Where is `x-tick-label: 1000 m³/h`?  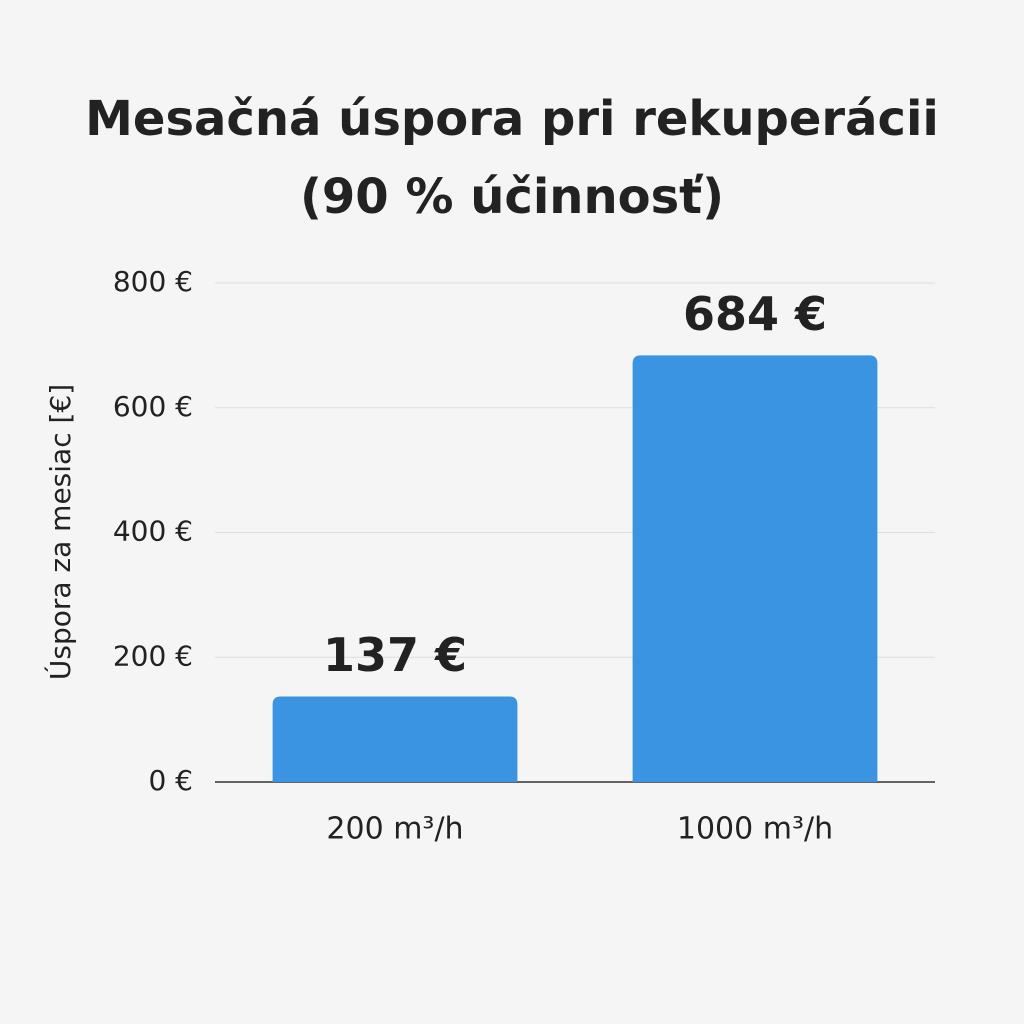
x-tick-label: 1000 m³/h is located at coordinates (755, 829).